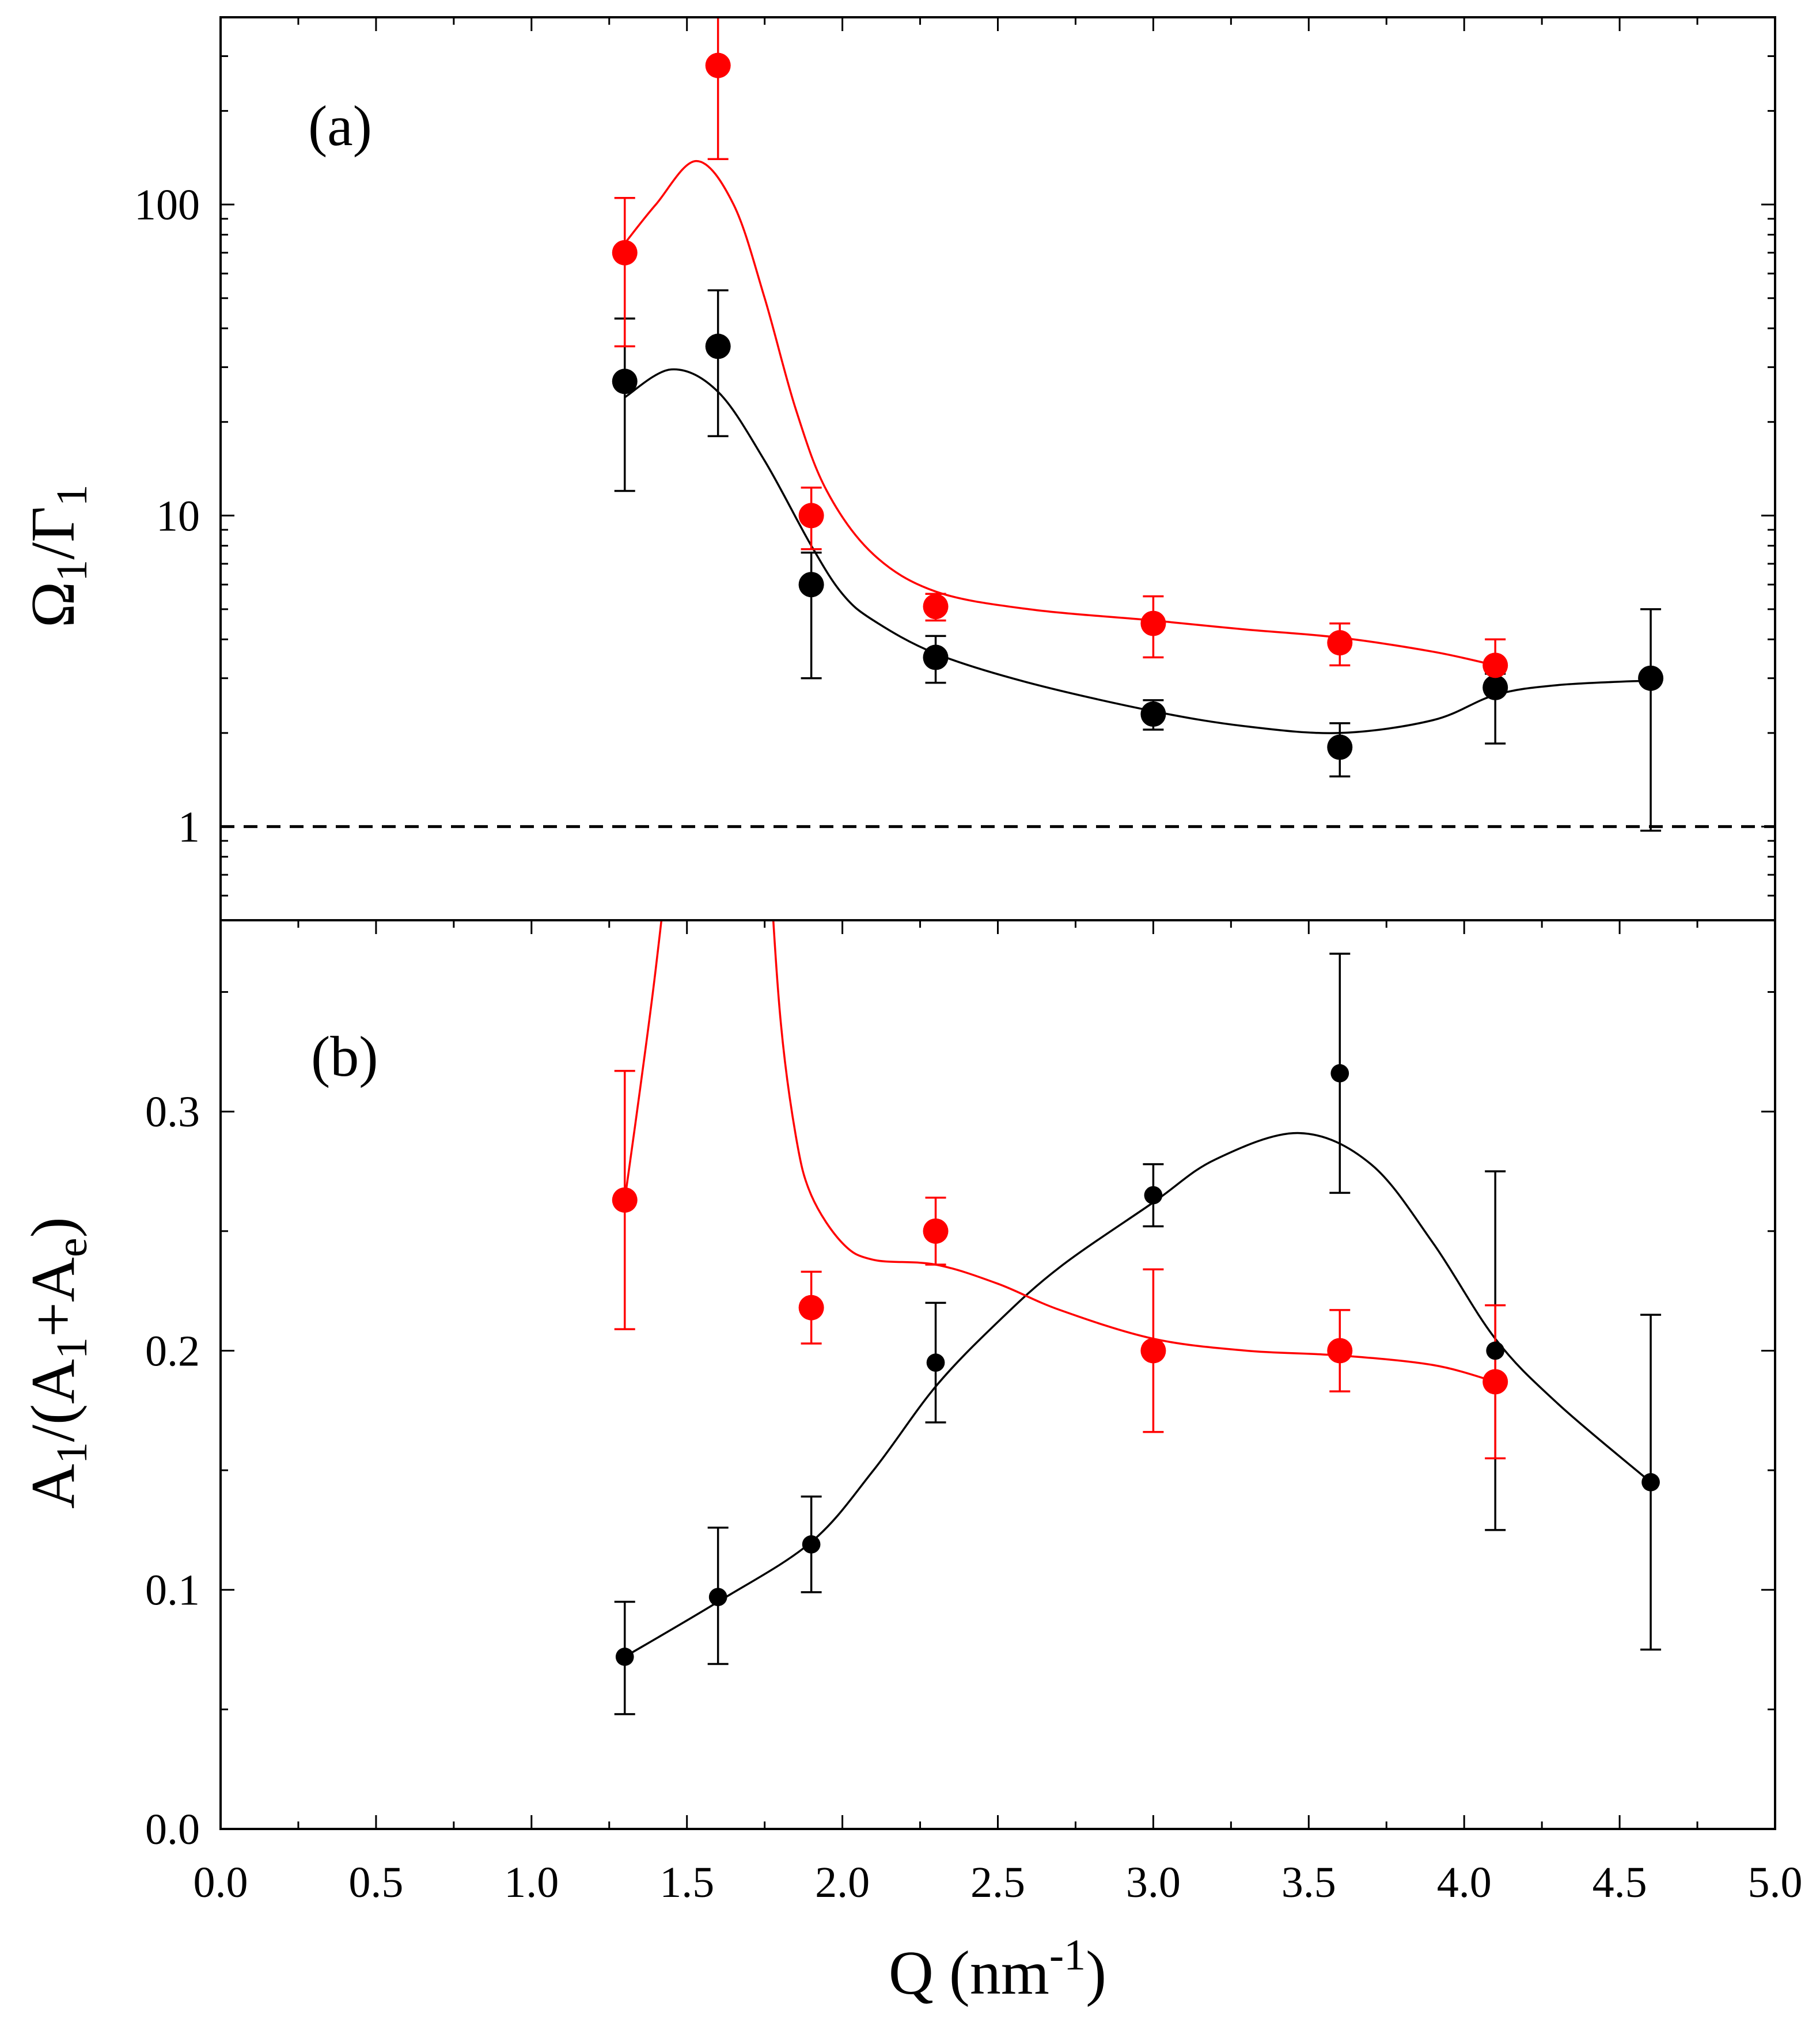 The height and width of the screenshot is (2019, 1820). Describe the element at coordinates (340, 126) in the screenshot. I see `panel-a-label: (a)` at that location.